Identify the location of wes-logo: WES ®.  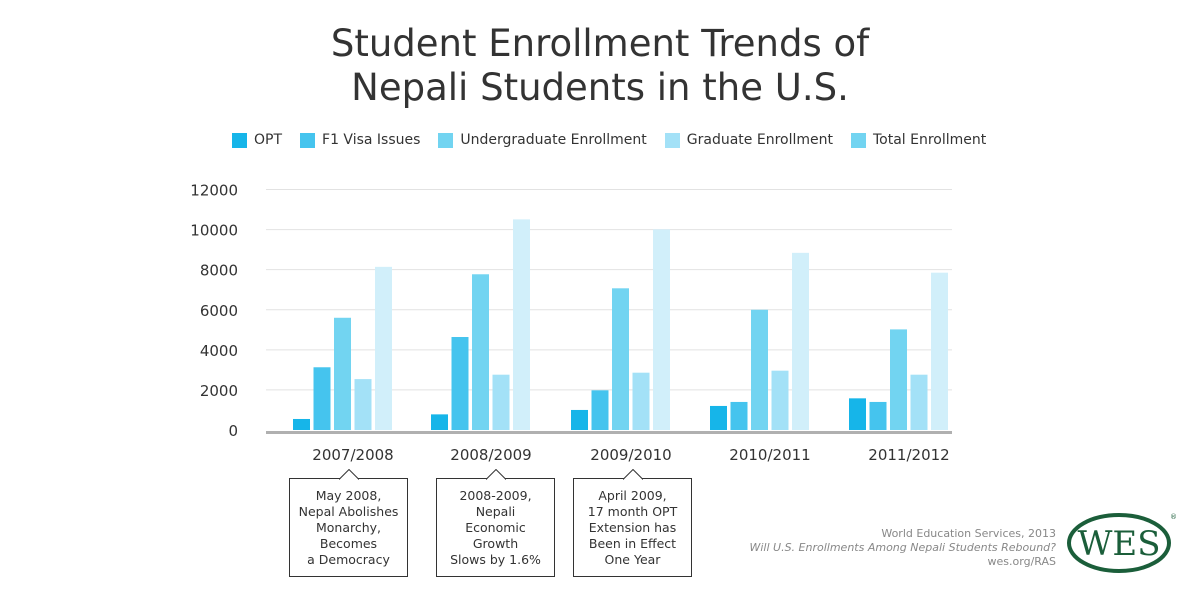
(1121, 543).